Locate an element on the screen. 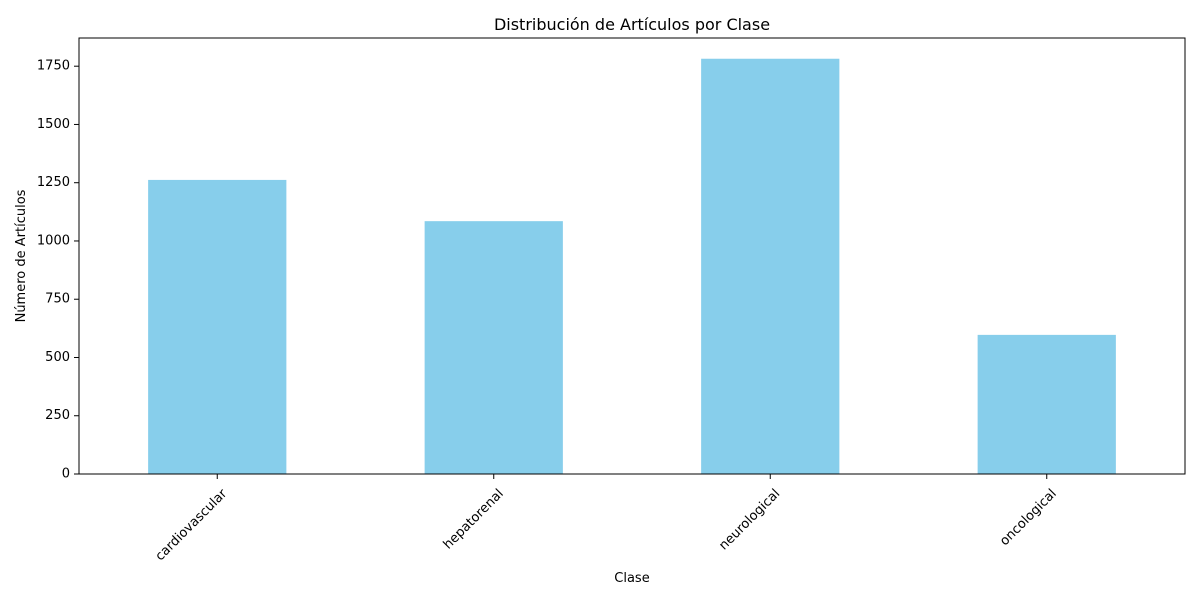  x-axis-label: Clase is located at coordinates (631, 578).